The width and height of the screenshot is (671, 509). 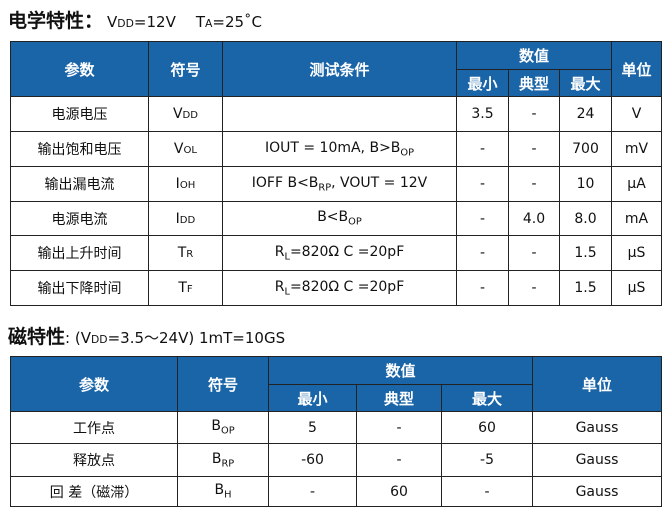 What do you see at coordinates (339, 114) in the screenshot?
I see `condition-cell` at bounding box center [339, 114].